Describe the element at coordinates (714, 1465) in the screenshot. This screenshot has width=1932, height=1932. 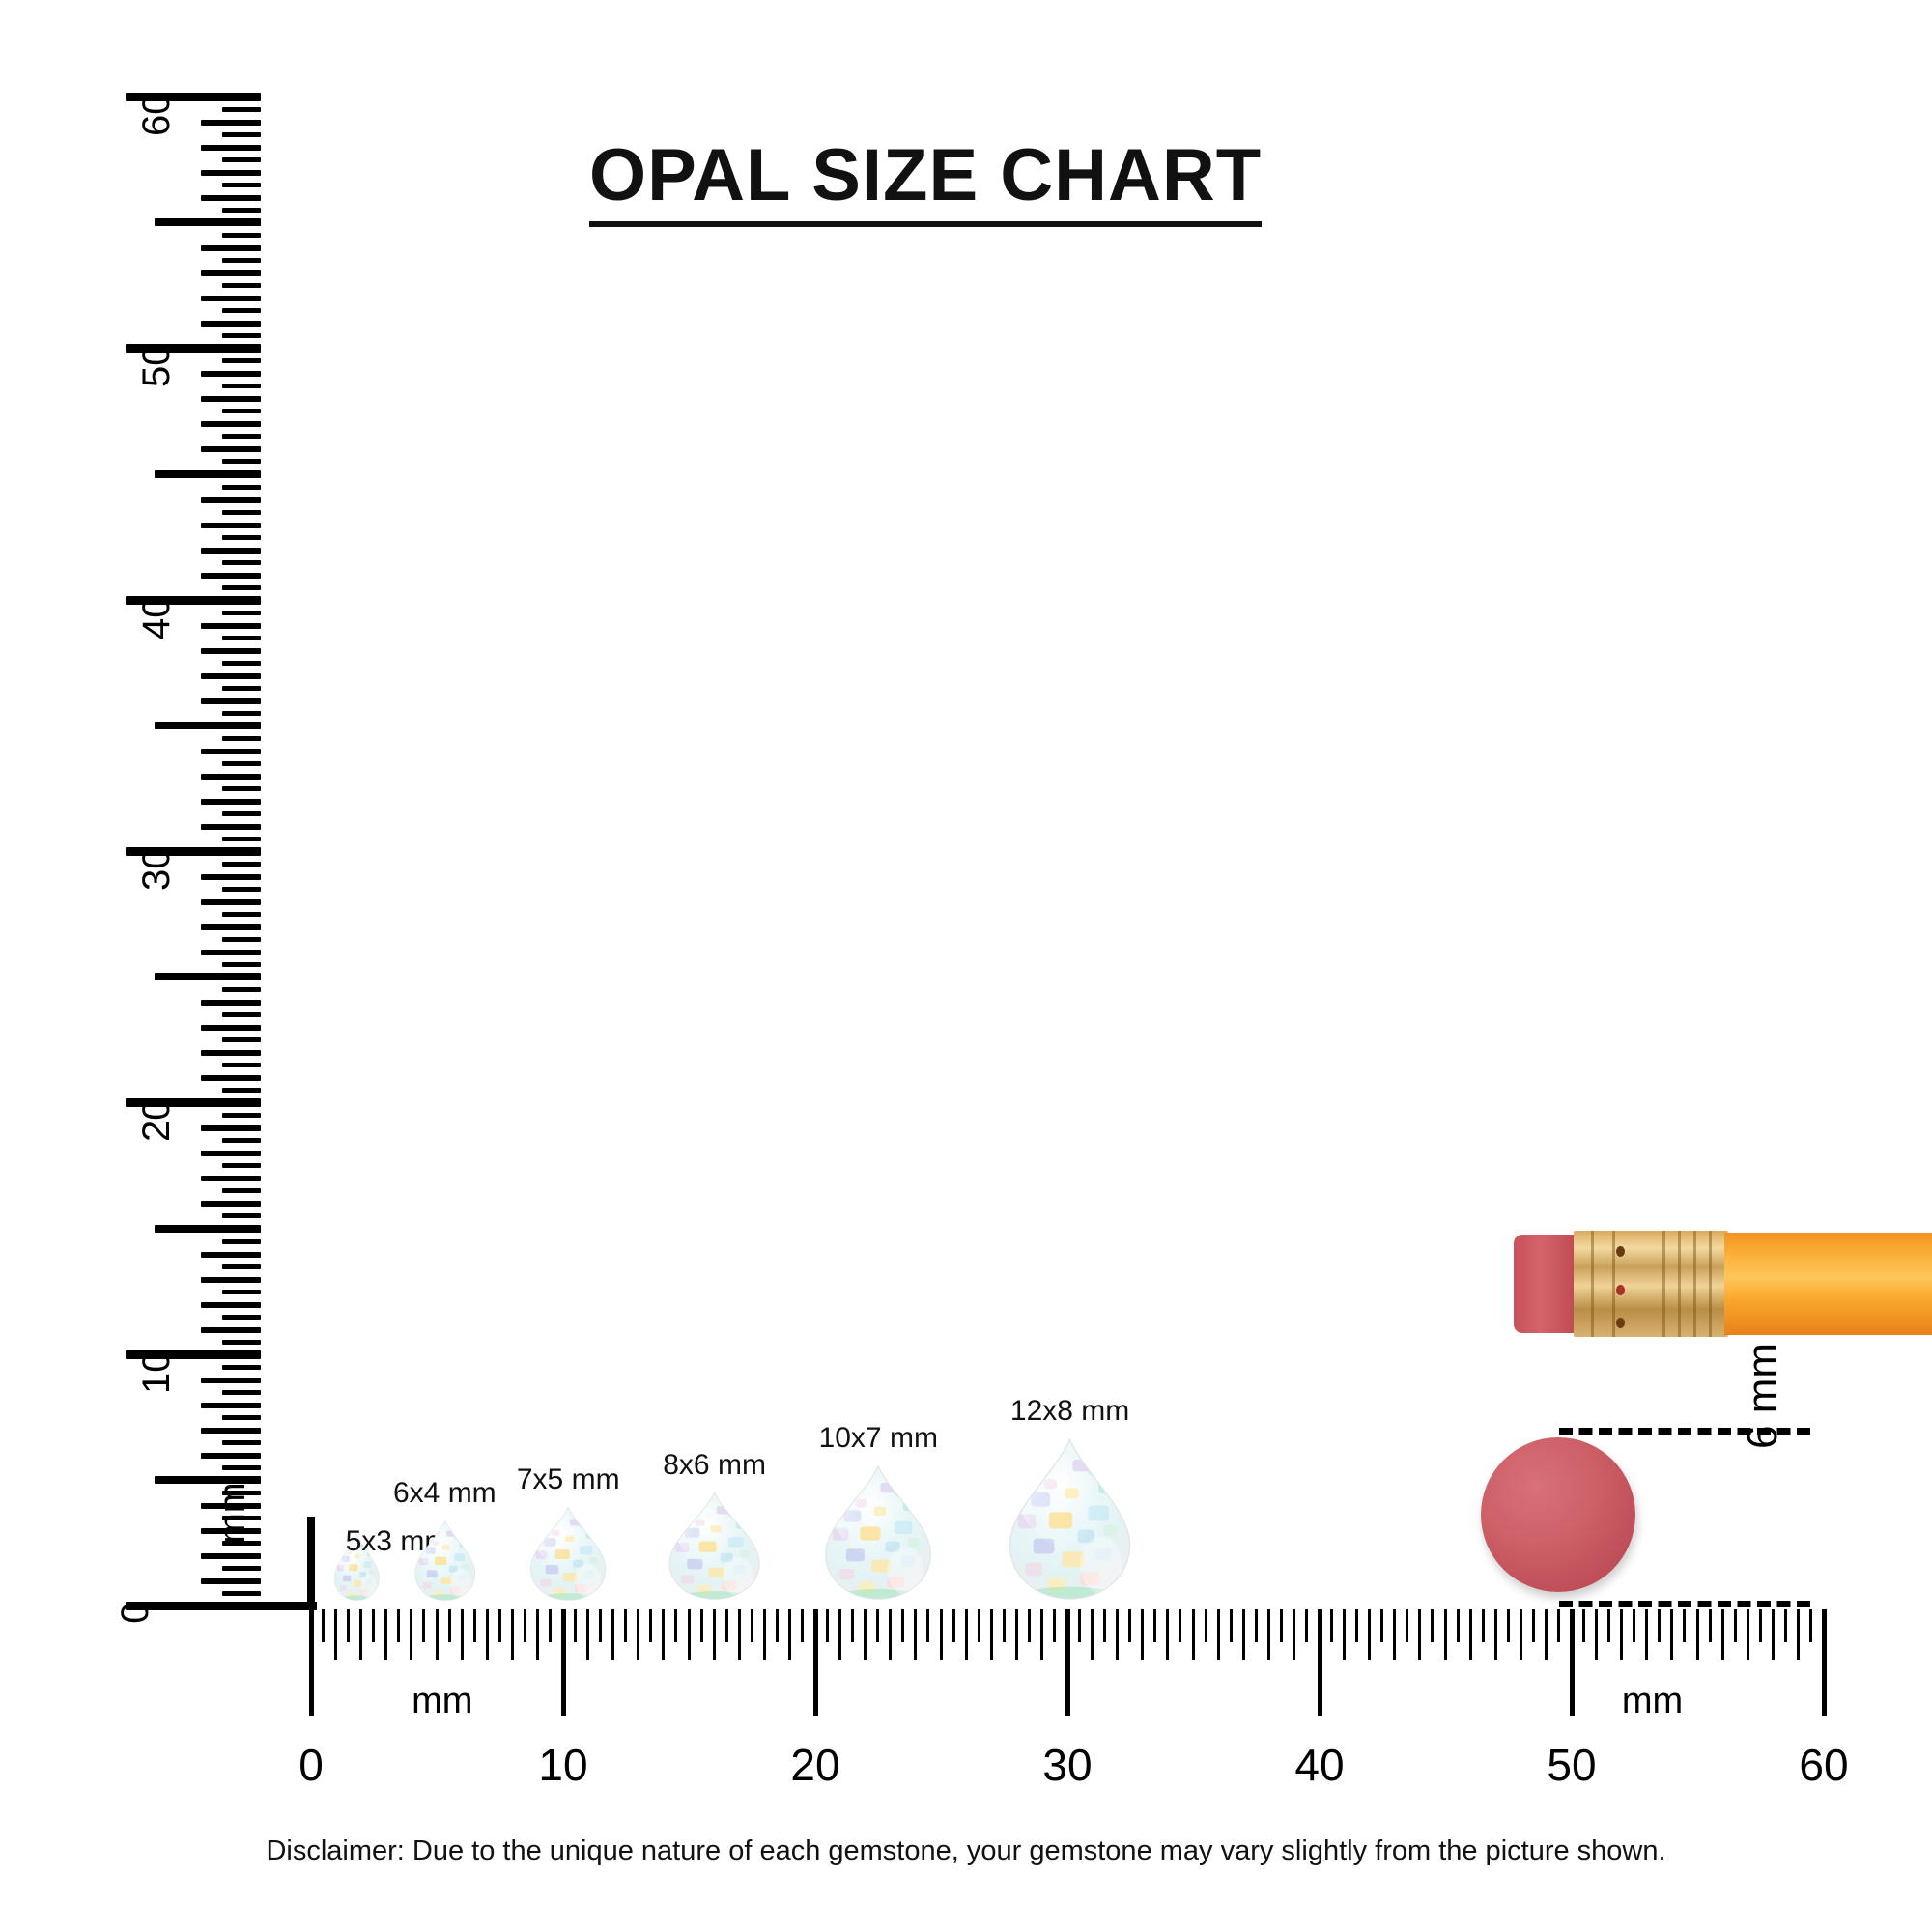
I see `gem-label-8x6-mm: 8x6 mm` at that location.